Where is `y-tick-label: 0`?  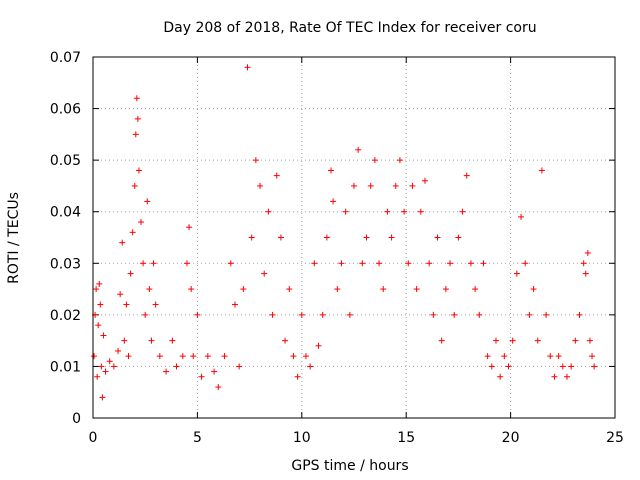
y-tick-label: 0 is located at coordinates (76, 419).